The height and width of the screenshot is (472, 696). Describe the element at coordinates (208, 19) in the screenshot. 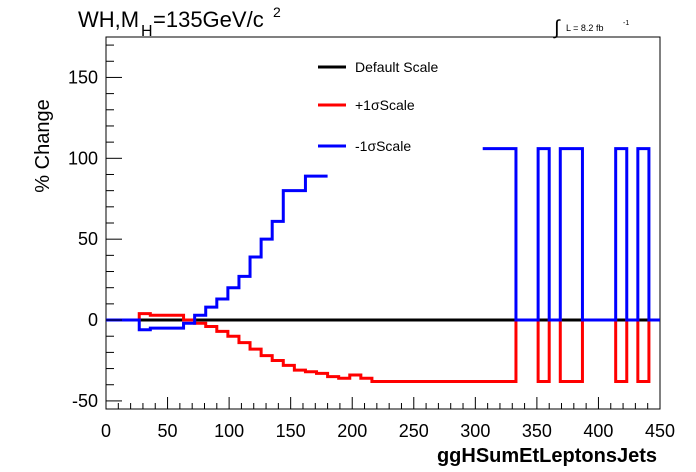

I see `title-rest: =135GeV/c` at that location.